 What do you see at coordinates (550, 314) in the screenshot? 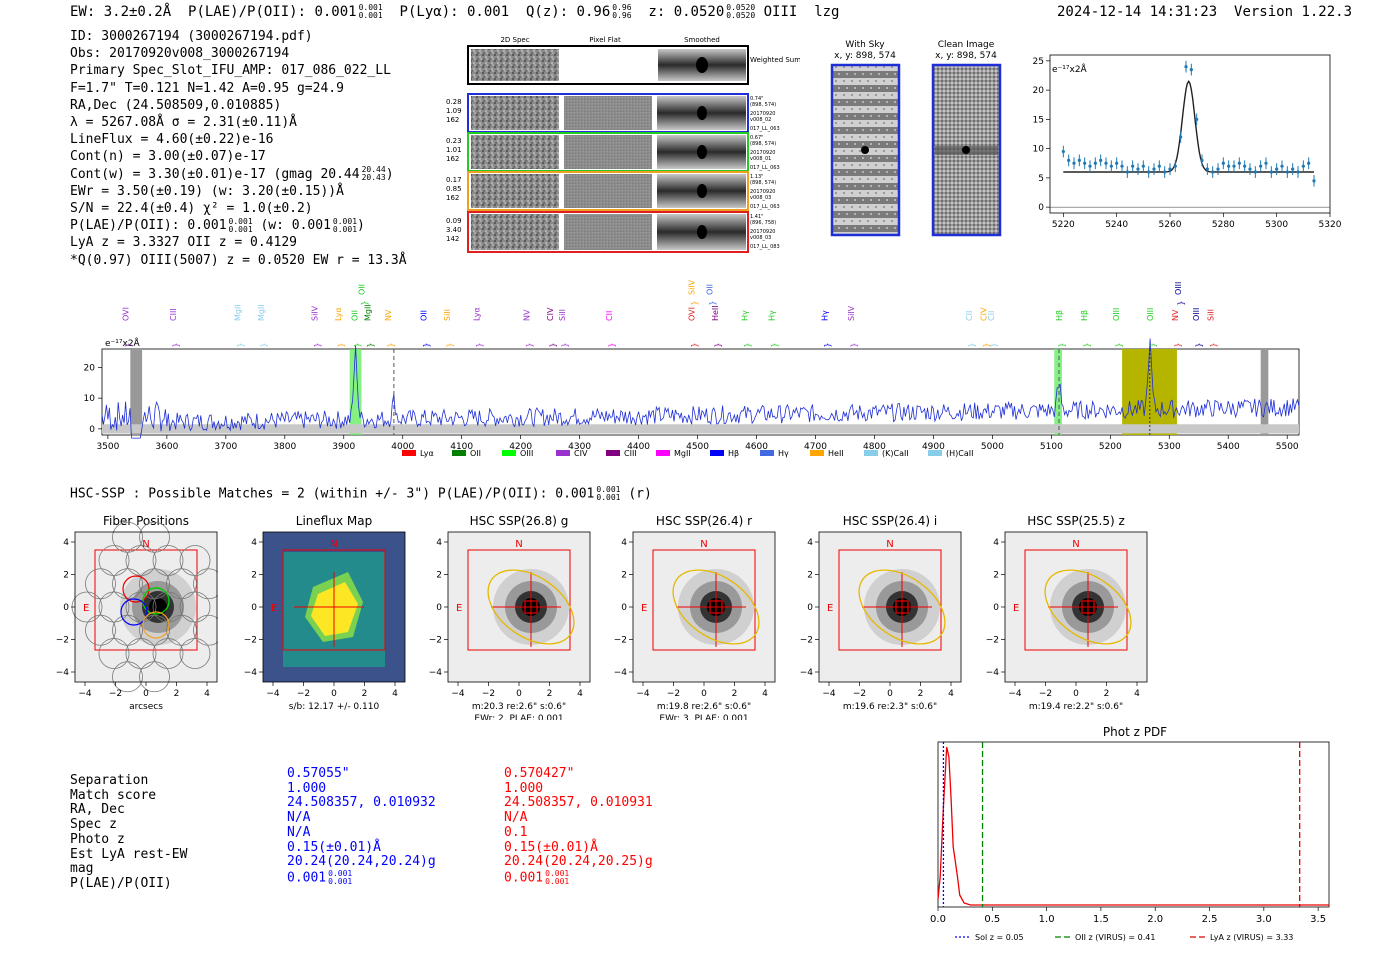
I see `line-label: CIV` at bounding box center [550, 314].